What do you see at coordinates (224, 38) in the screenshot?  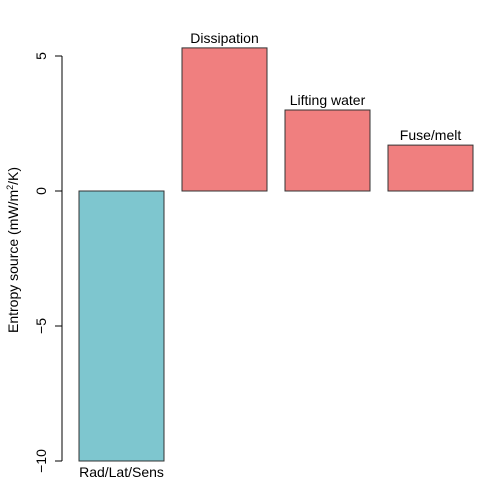 I see `bar-label: Dissipation` at bounding box center [224, 38].